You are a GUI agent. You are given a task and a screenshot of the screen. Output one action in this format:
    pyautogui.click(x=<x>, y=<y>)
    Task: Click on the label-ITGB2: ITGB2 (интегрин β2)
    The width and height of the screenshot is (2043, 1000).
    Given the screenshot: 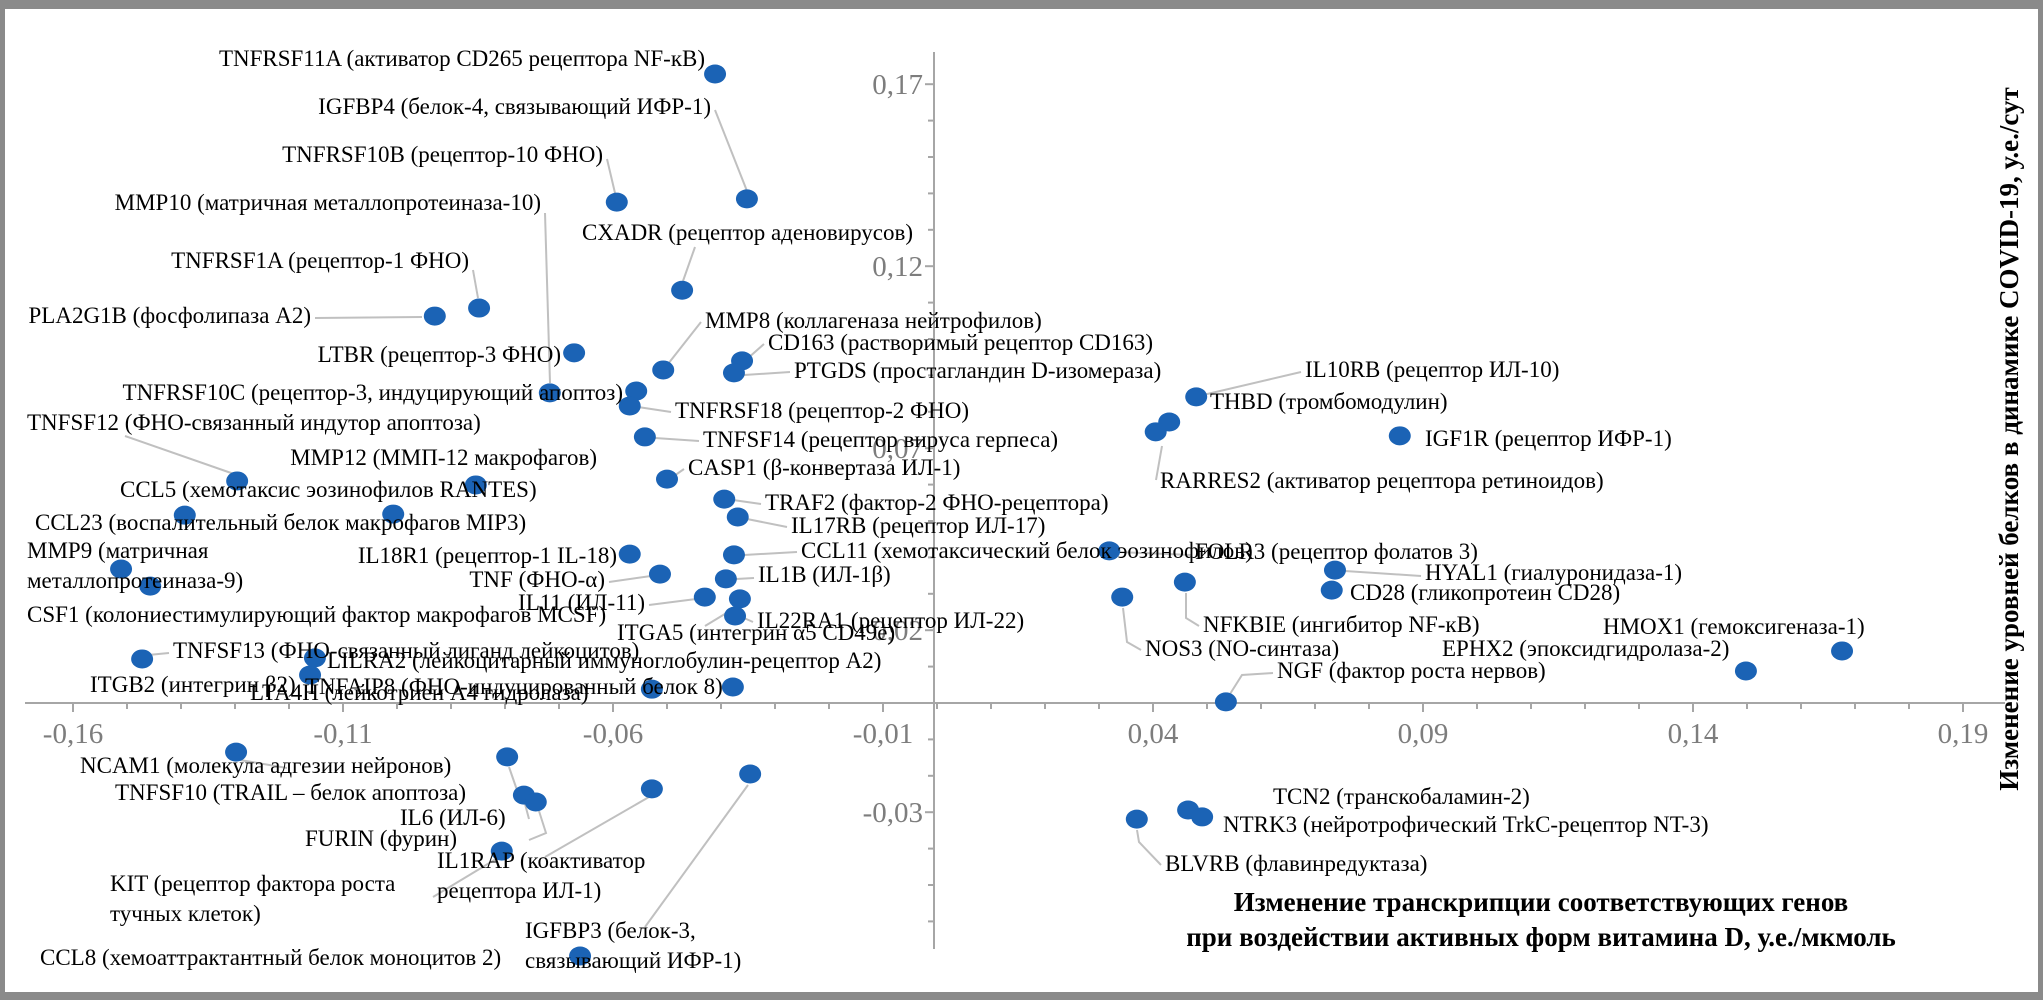 What is the action you would take?
    pyautogui.click(x=193, y=684)
    